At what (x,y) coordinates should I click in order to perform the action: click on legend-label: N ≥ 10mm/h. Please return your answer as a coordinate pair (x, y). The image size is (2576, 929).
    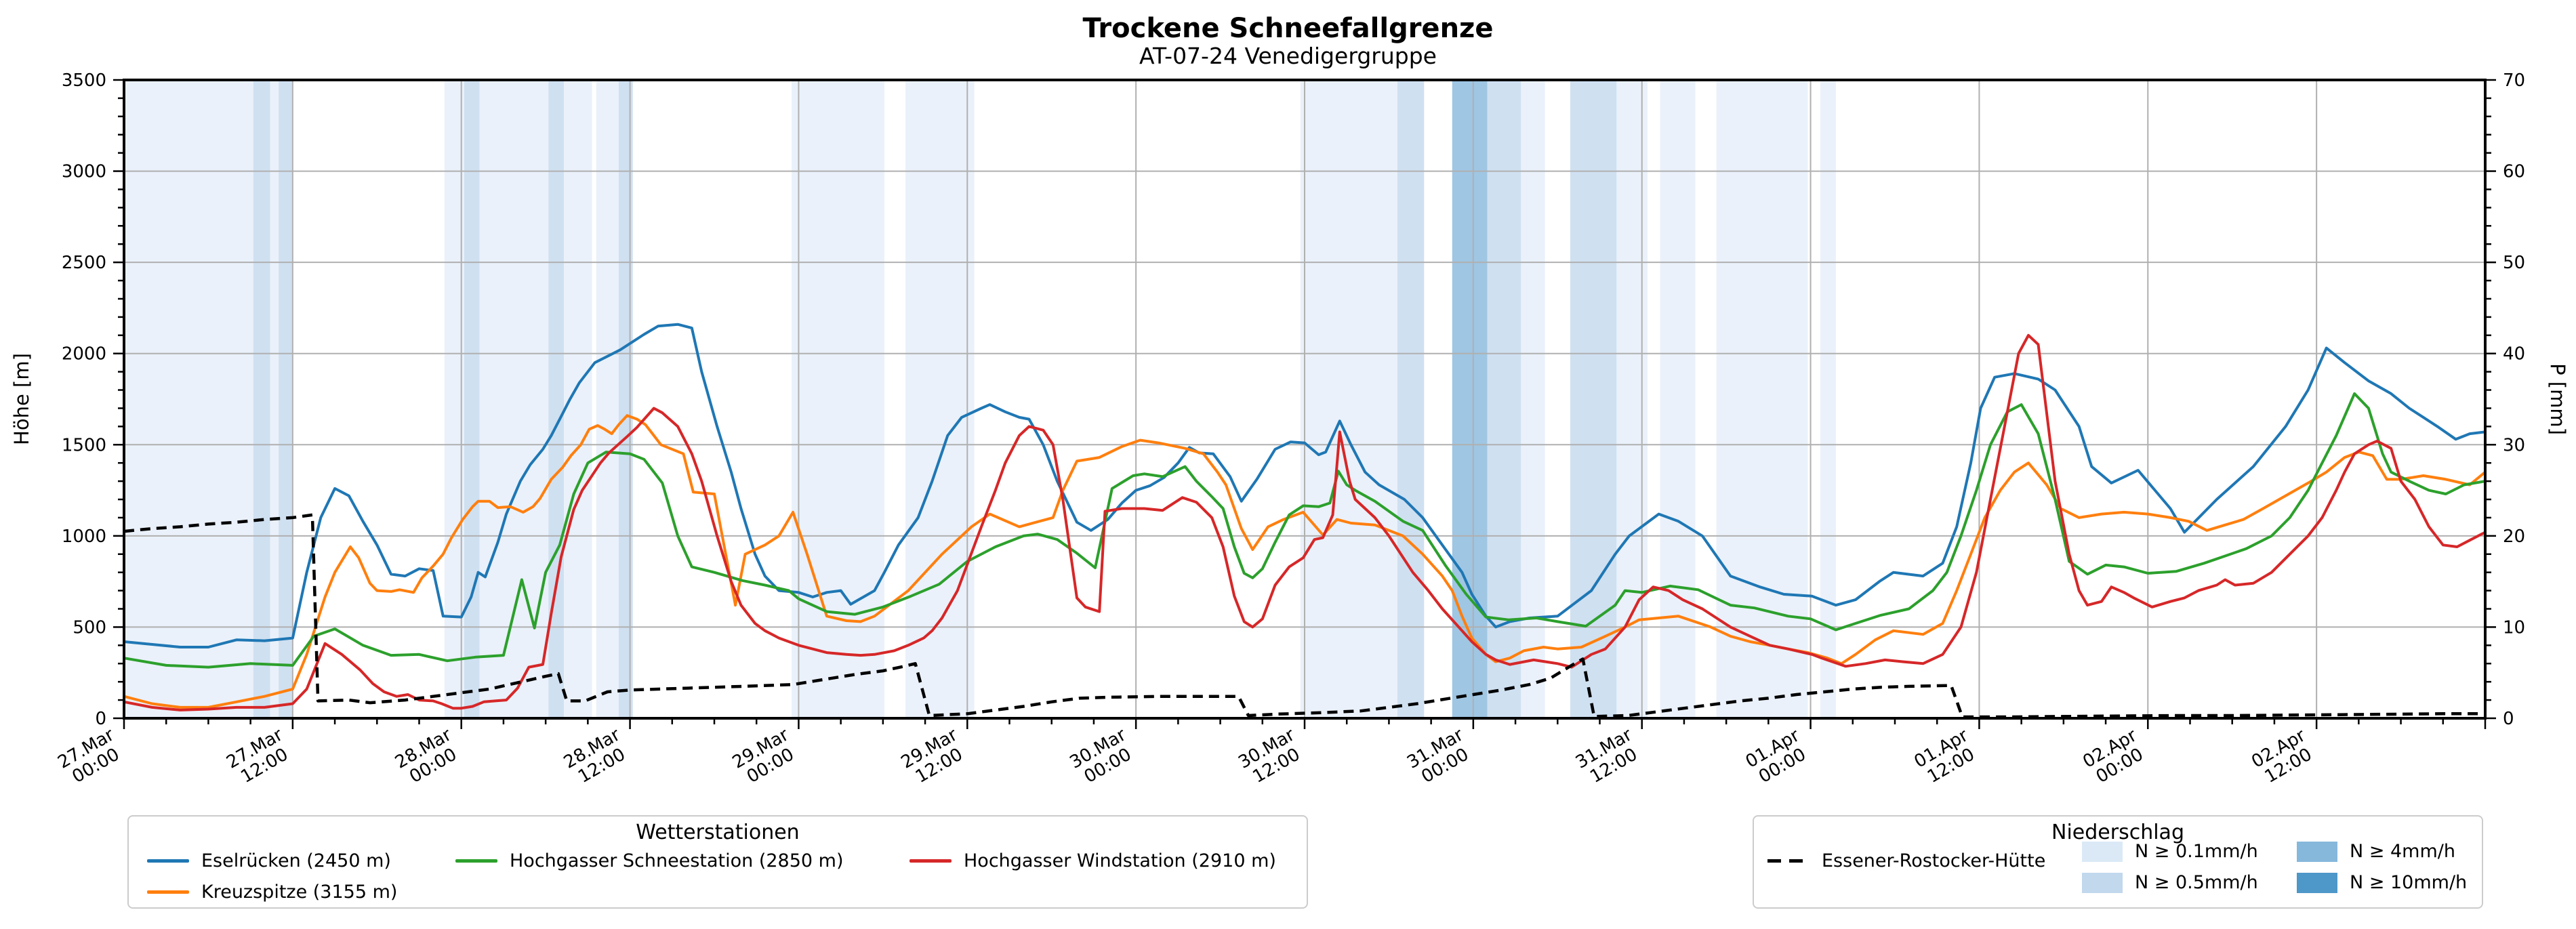
    Looking at the image, I should click on (2409, 883).